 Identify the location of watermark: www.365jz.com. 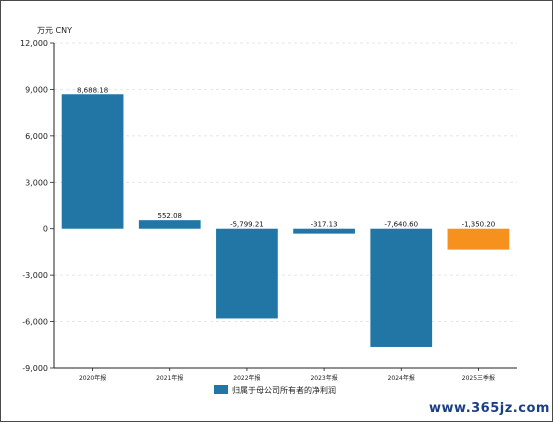
(489, 408).